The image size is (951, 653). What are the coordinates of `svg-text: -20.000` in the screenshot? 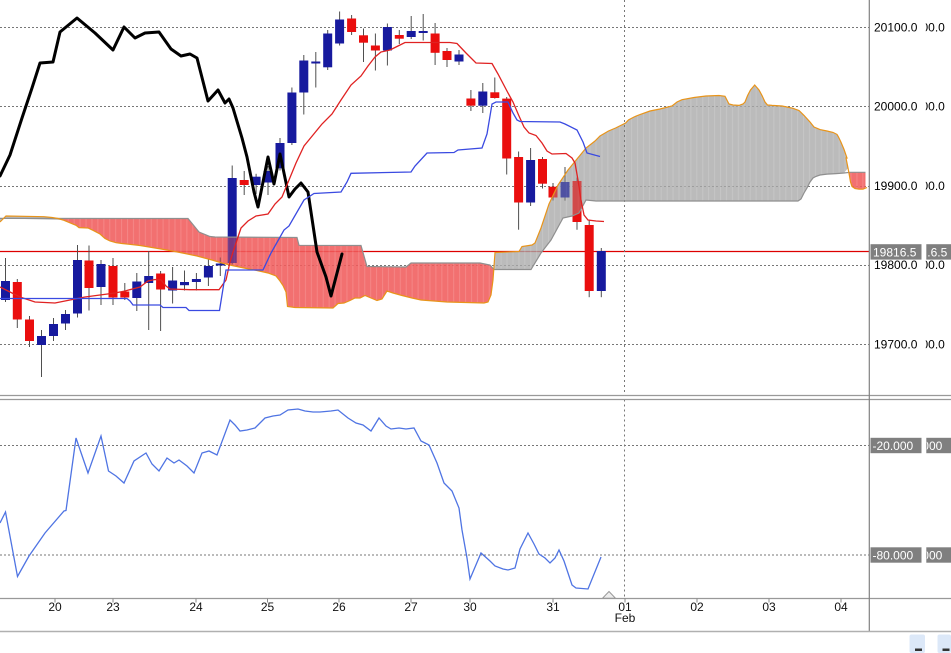 It's located at (893, 446).